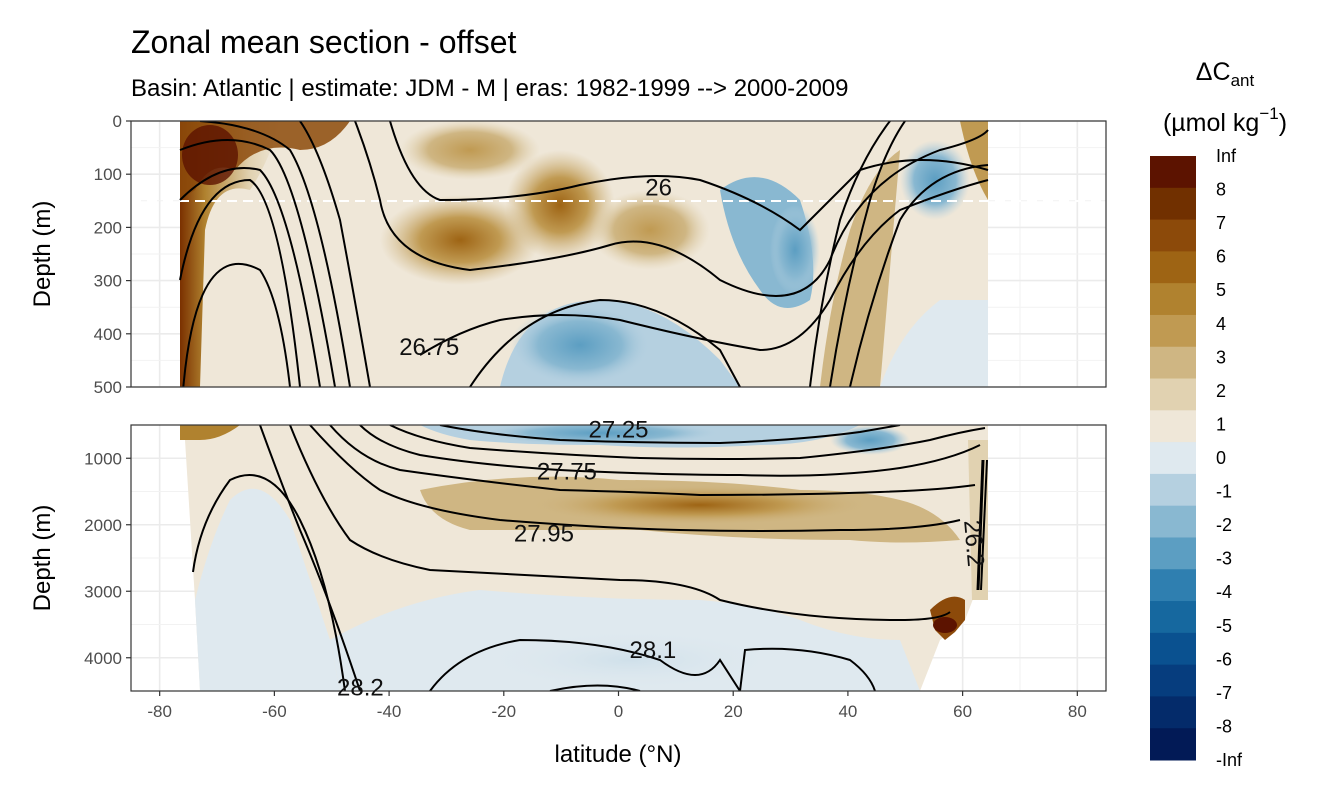 Image resolution: width=1344 pixels, height=806 pixels. I want to click on lower-south-warm, so click(210, 432).